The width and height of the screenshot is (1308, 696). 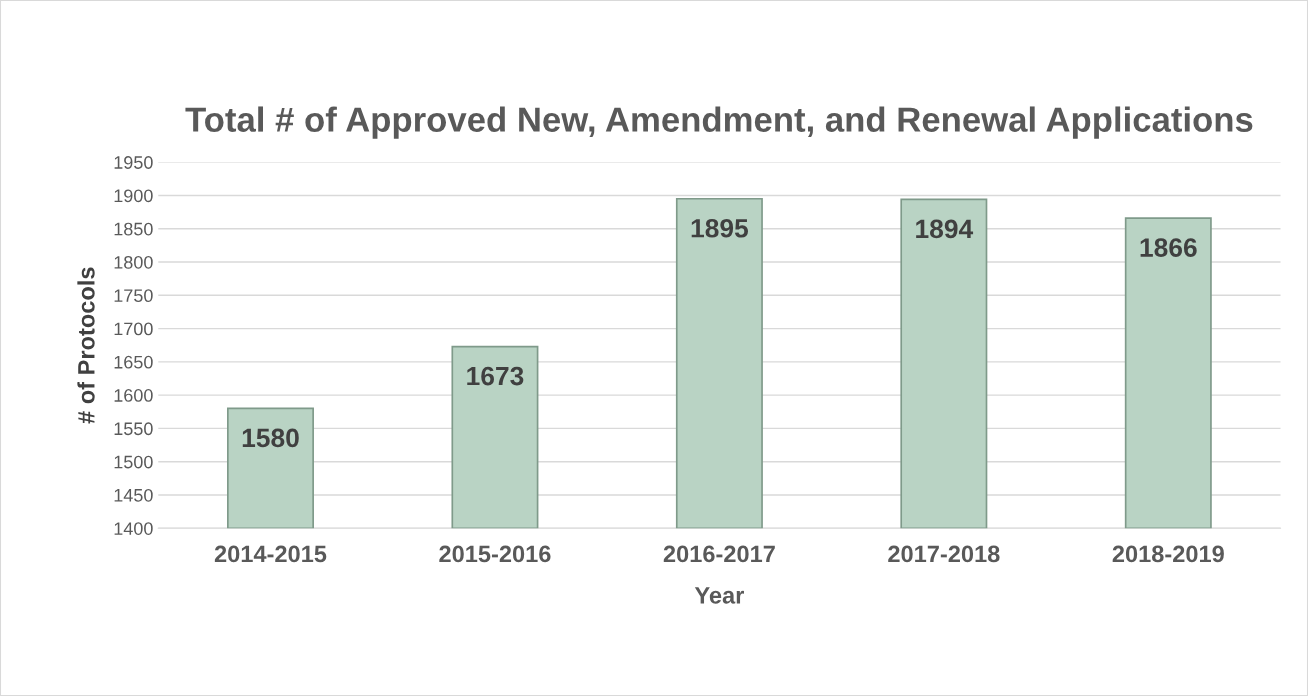 What do you see at coordinates (133, 229) in the screenshot?
I see `y-tick-label: 1850` at bounding box center [133, 229].